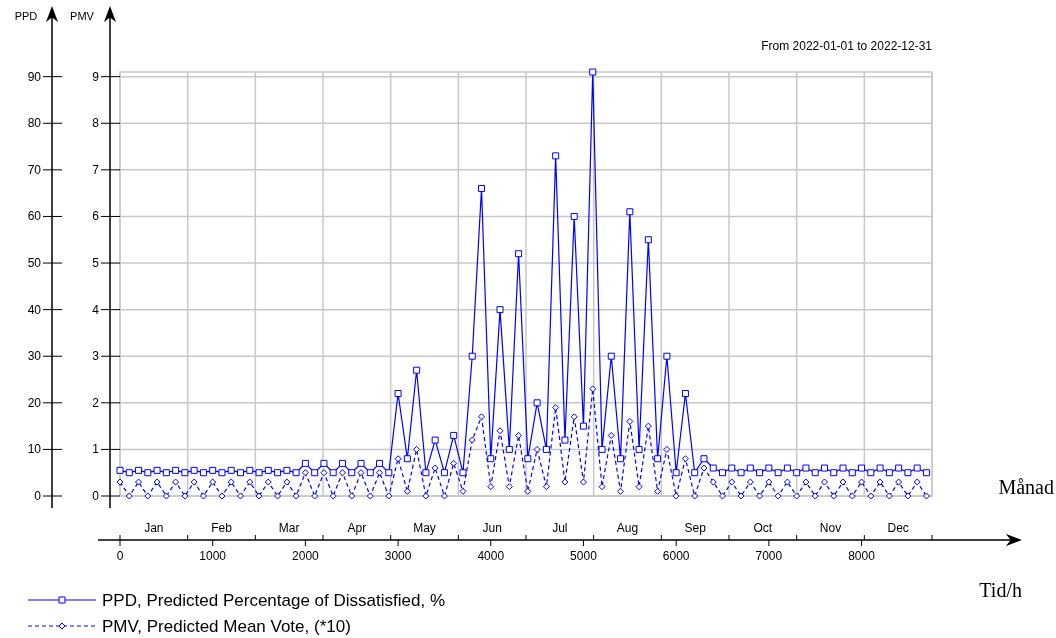 This screenshot has width=1056, height=638. I want to click on text: Jul, so click(560, 528).